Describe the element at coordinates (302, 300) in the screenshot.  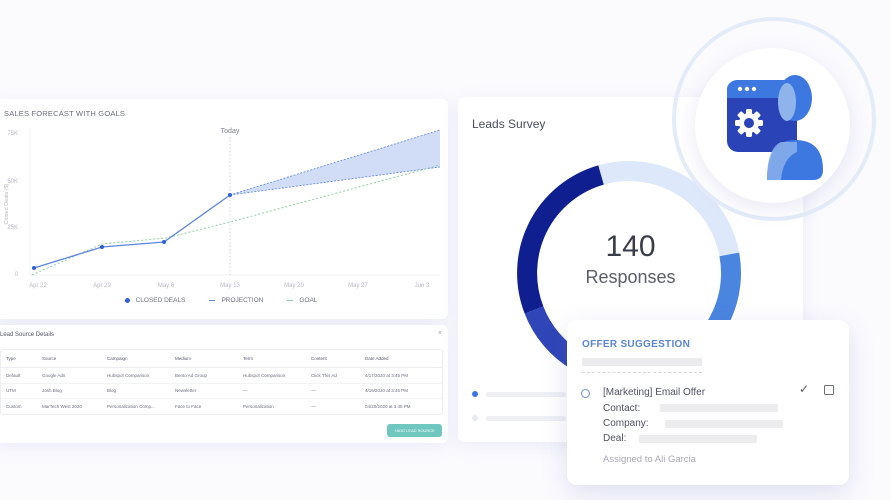
I see `legend-goal: GOAL` at that location.